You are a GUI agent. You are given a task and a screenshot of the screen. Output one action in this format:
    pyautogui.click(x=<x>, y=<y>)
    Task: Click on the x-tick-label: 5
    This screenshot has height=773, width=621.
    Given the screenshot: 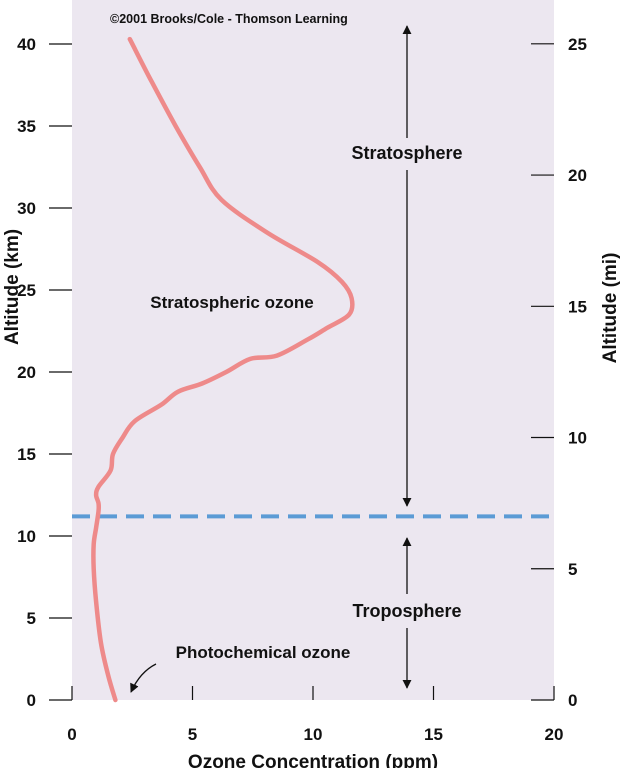 What is the action you would take?
    pyautogui.click(x=192, y=734)
    